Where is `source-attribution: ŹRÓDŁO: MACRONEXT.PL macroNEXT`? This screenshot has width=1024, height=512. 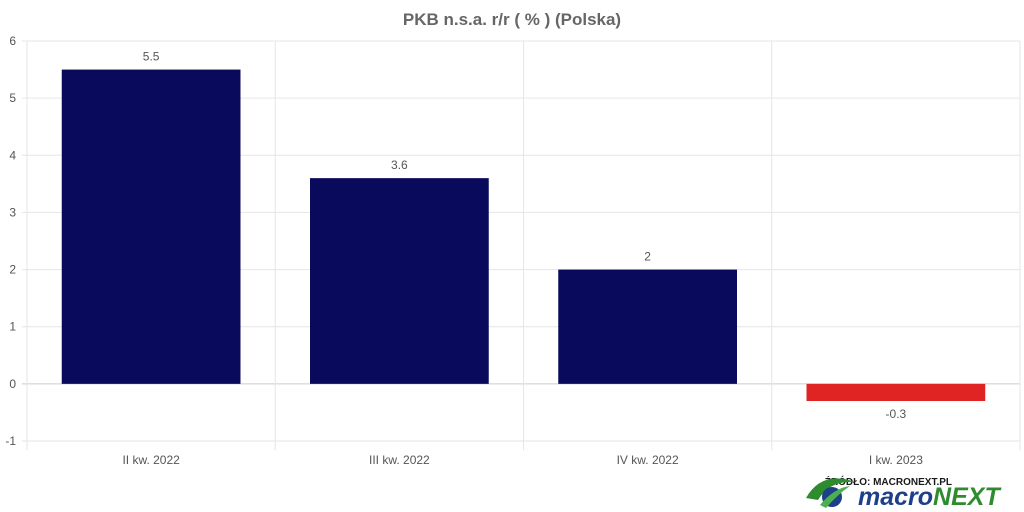 source-attribution: ŹRÓDŁO: MACRONEXT.PL macroNEXT is located at coordinates (904, 493).